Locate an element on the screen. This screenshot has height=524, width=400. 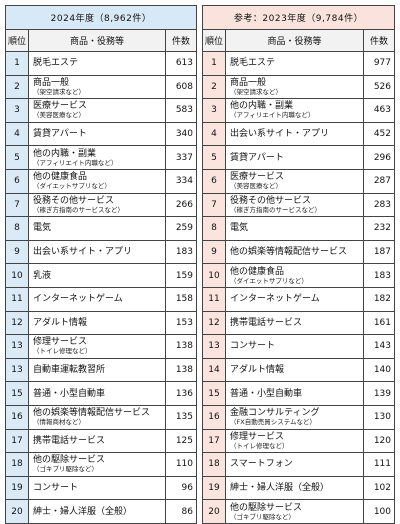
item-cell: 他の内職・副業 （アフィリエイト内職など） is located at coordinates (97, 157).